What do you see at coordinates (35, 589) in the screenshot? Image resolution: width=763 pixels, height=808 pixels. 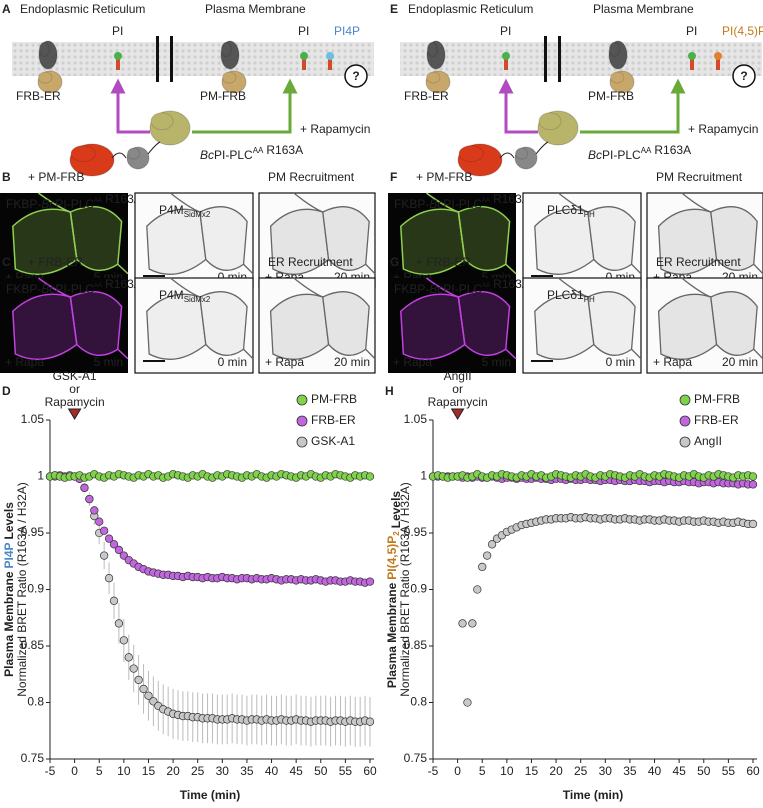 I see `y-tick-label: 0.9` at bounding box center [35, 589].